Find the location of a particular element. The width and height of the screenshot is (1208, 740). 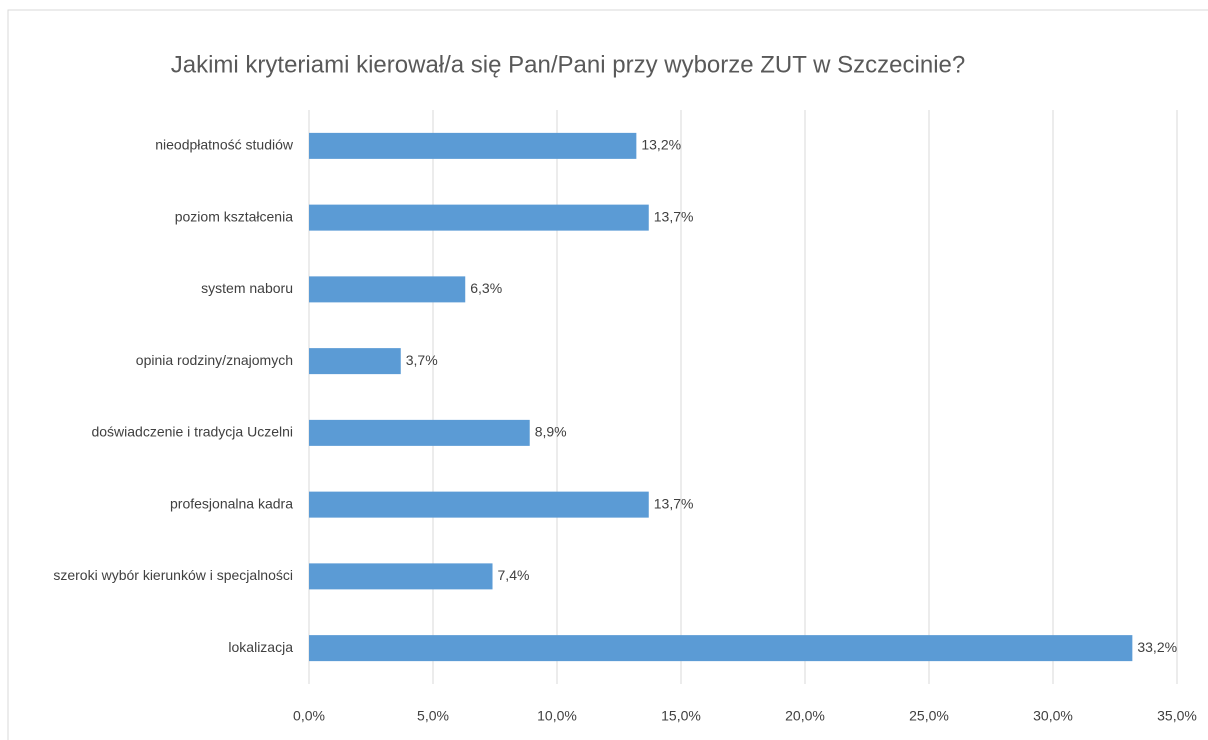

y-tick-label: nieodpłatność studiów is located at coordinates (224, 145).